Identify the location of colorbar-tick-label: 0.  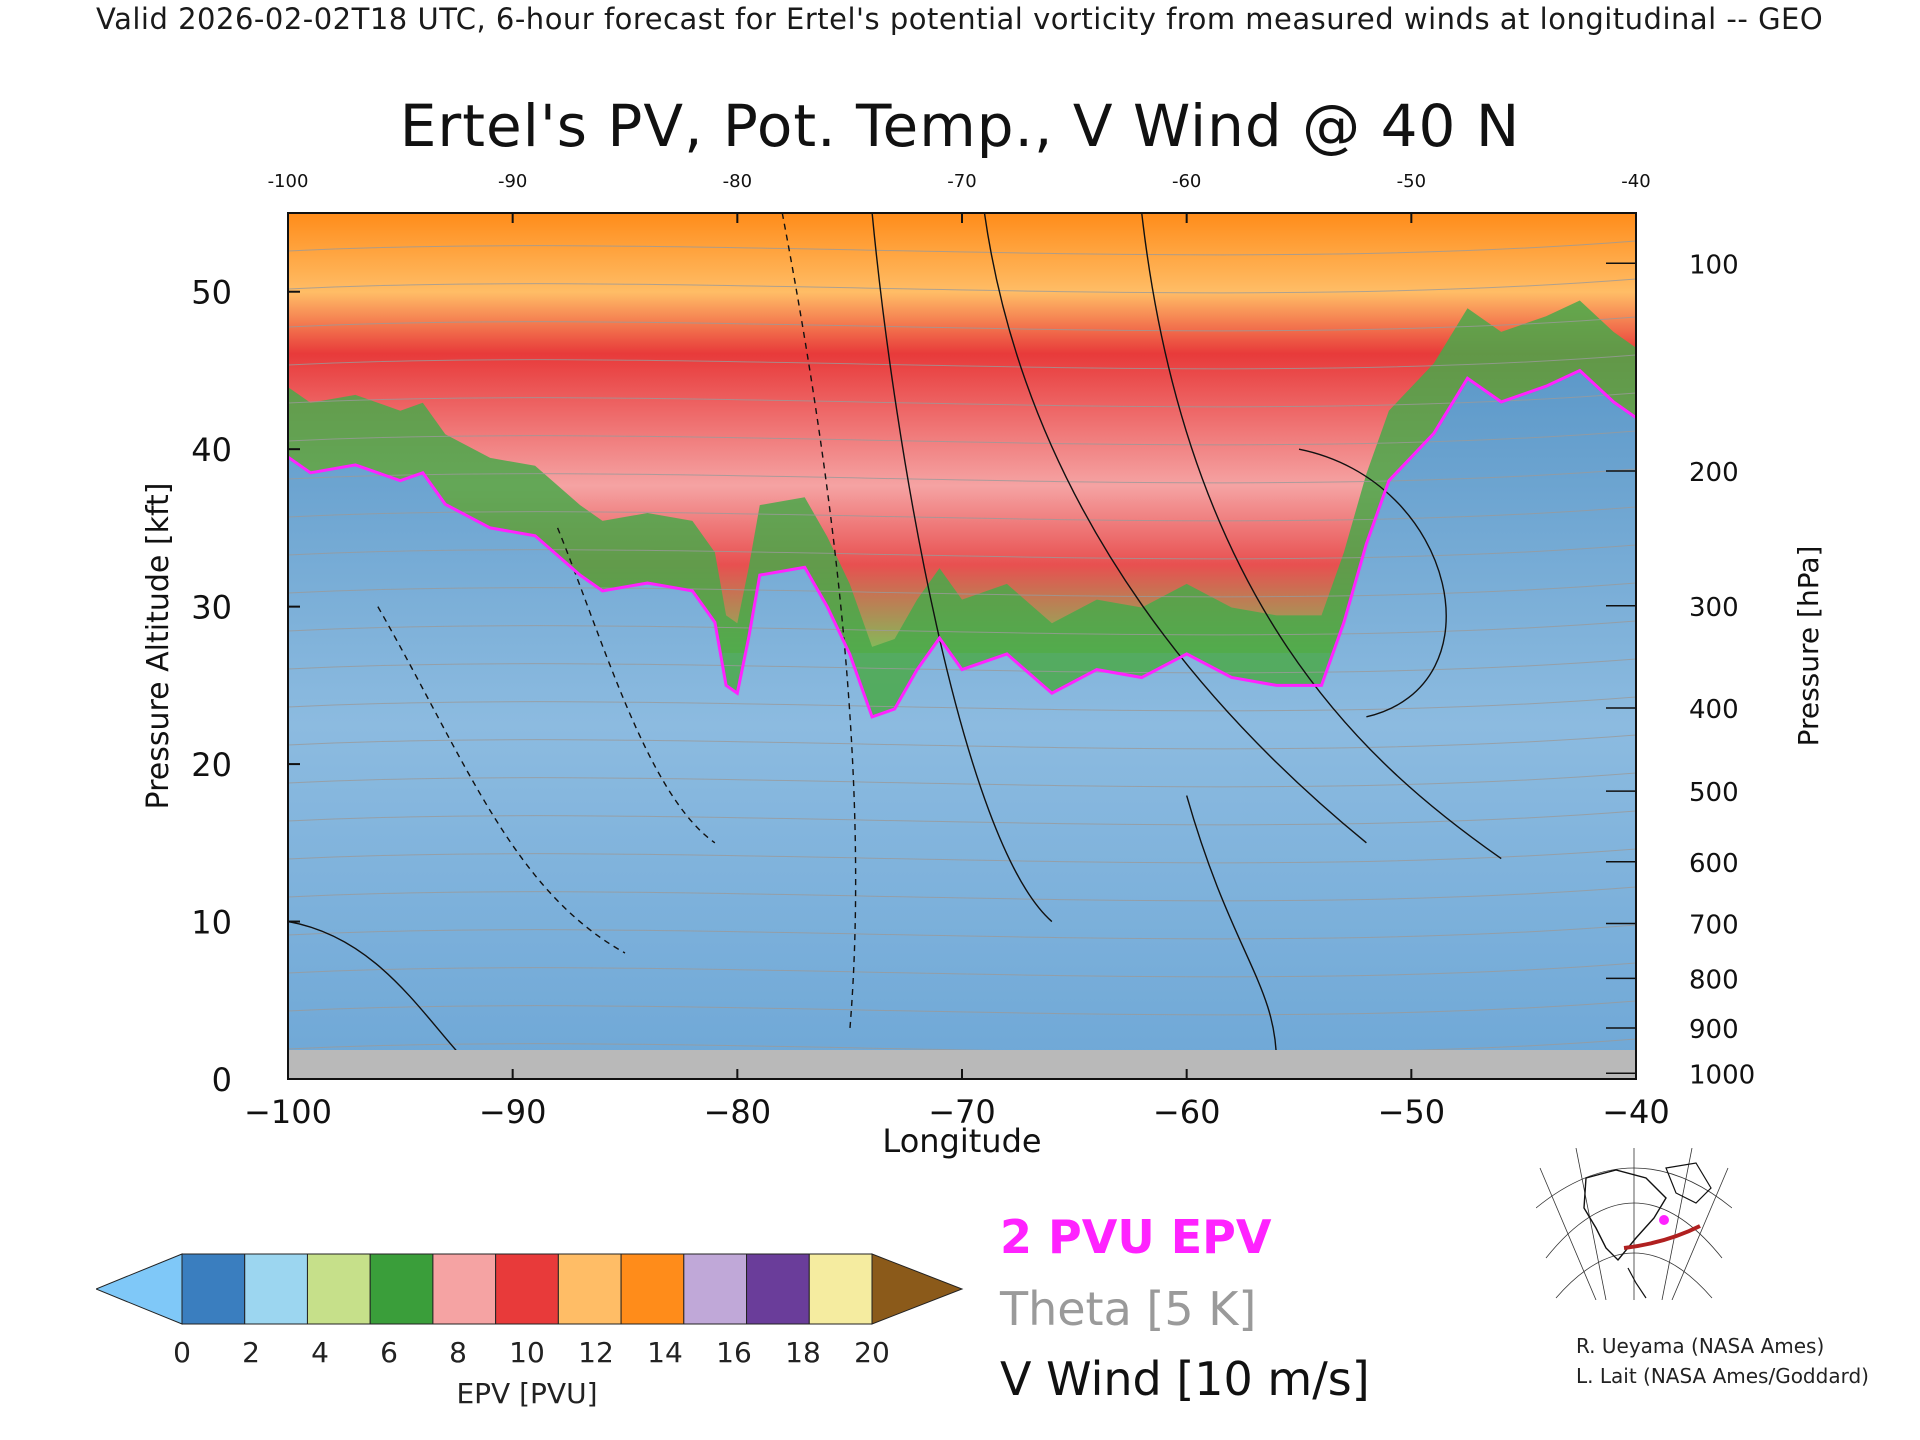
(182, 1352).